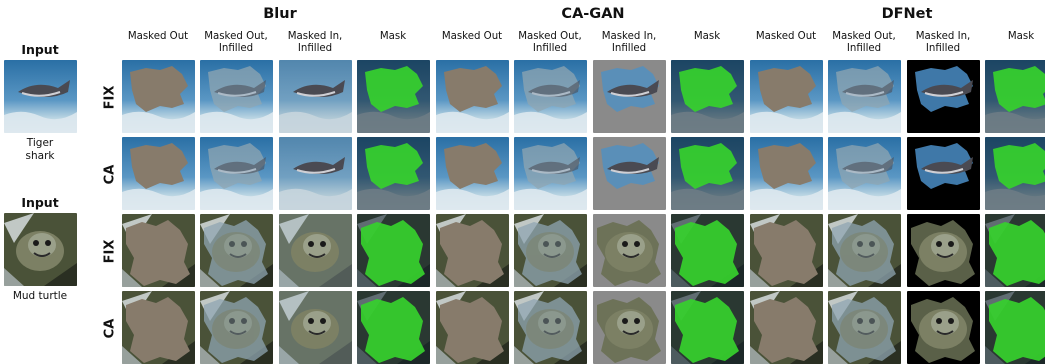 This screenshot has width=1045, height=364. I want to click on group-title-ca-gan: CA-GAN, so click(593, 14).